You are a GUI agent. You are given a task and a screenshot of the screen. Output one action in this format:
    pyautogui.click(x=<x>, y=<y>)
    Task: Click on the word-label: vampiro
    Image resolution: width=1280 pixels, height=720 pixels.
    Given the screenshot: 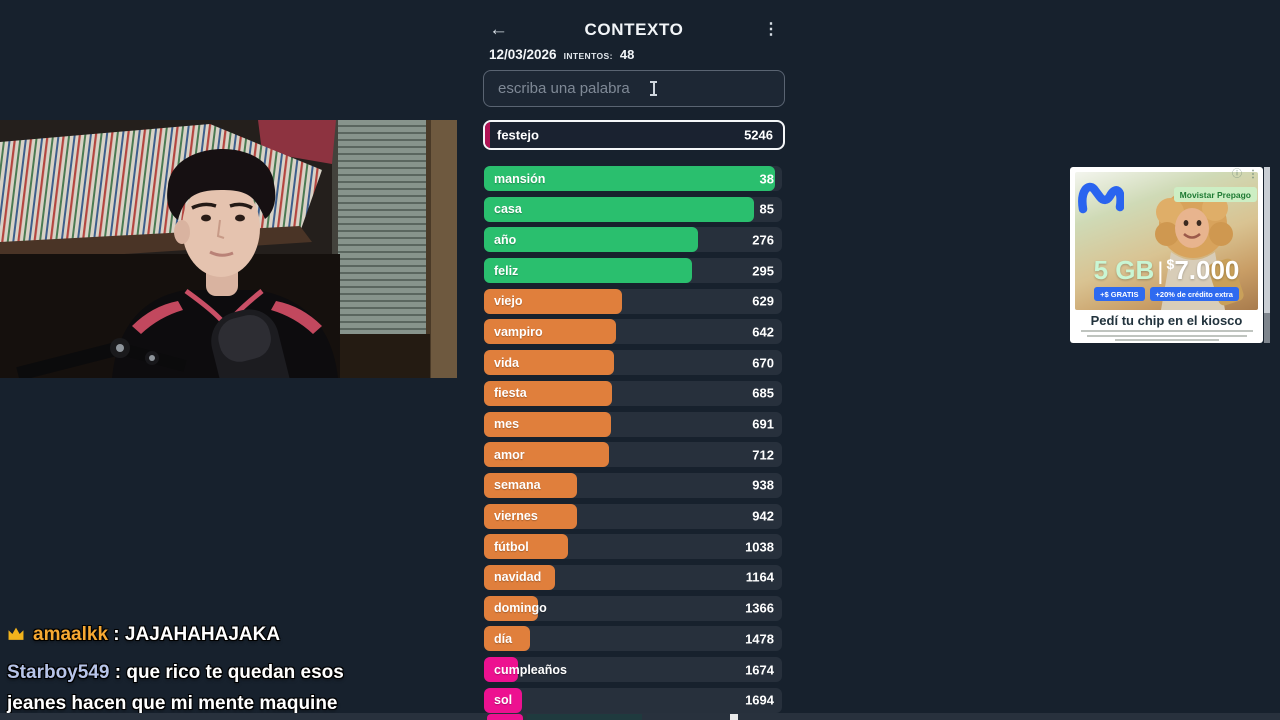 What is the action you would take?
    pyautogui.click(x=518, y=331)
    